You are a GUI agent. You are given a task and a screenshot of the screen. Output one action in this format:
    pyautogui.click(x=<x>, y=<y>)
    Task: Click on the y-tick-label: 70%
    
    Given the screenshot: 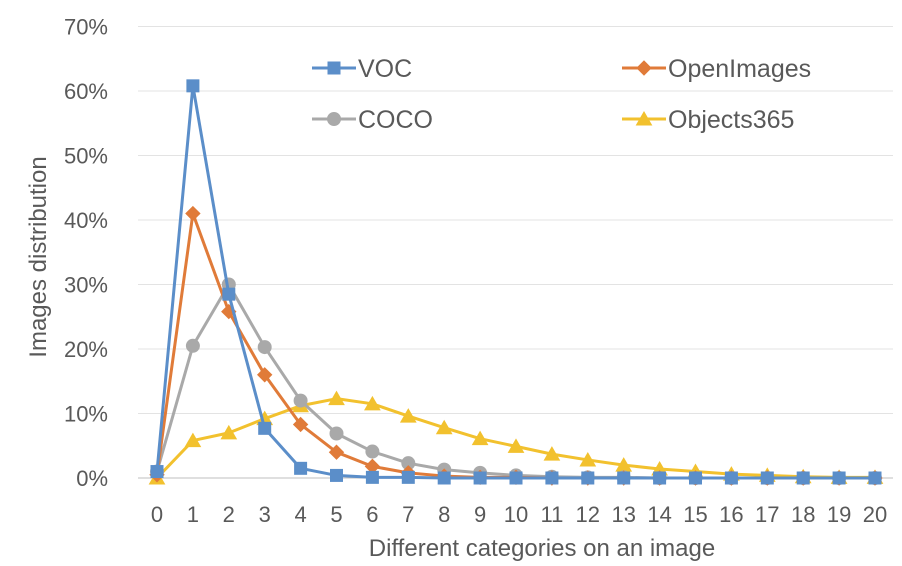 What is the action you would take?
    pyautogui.click(x=86, y=27)
    